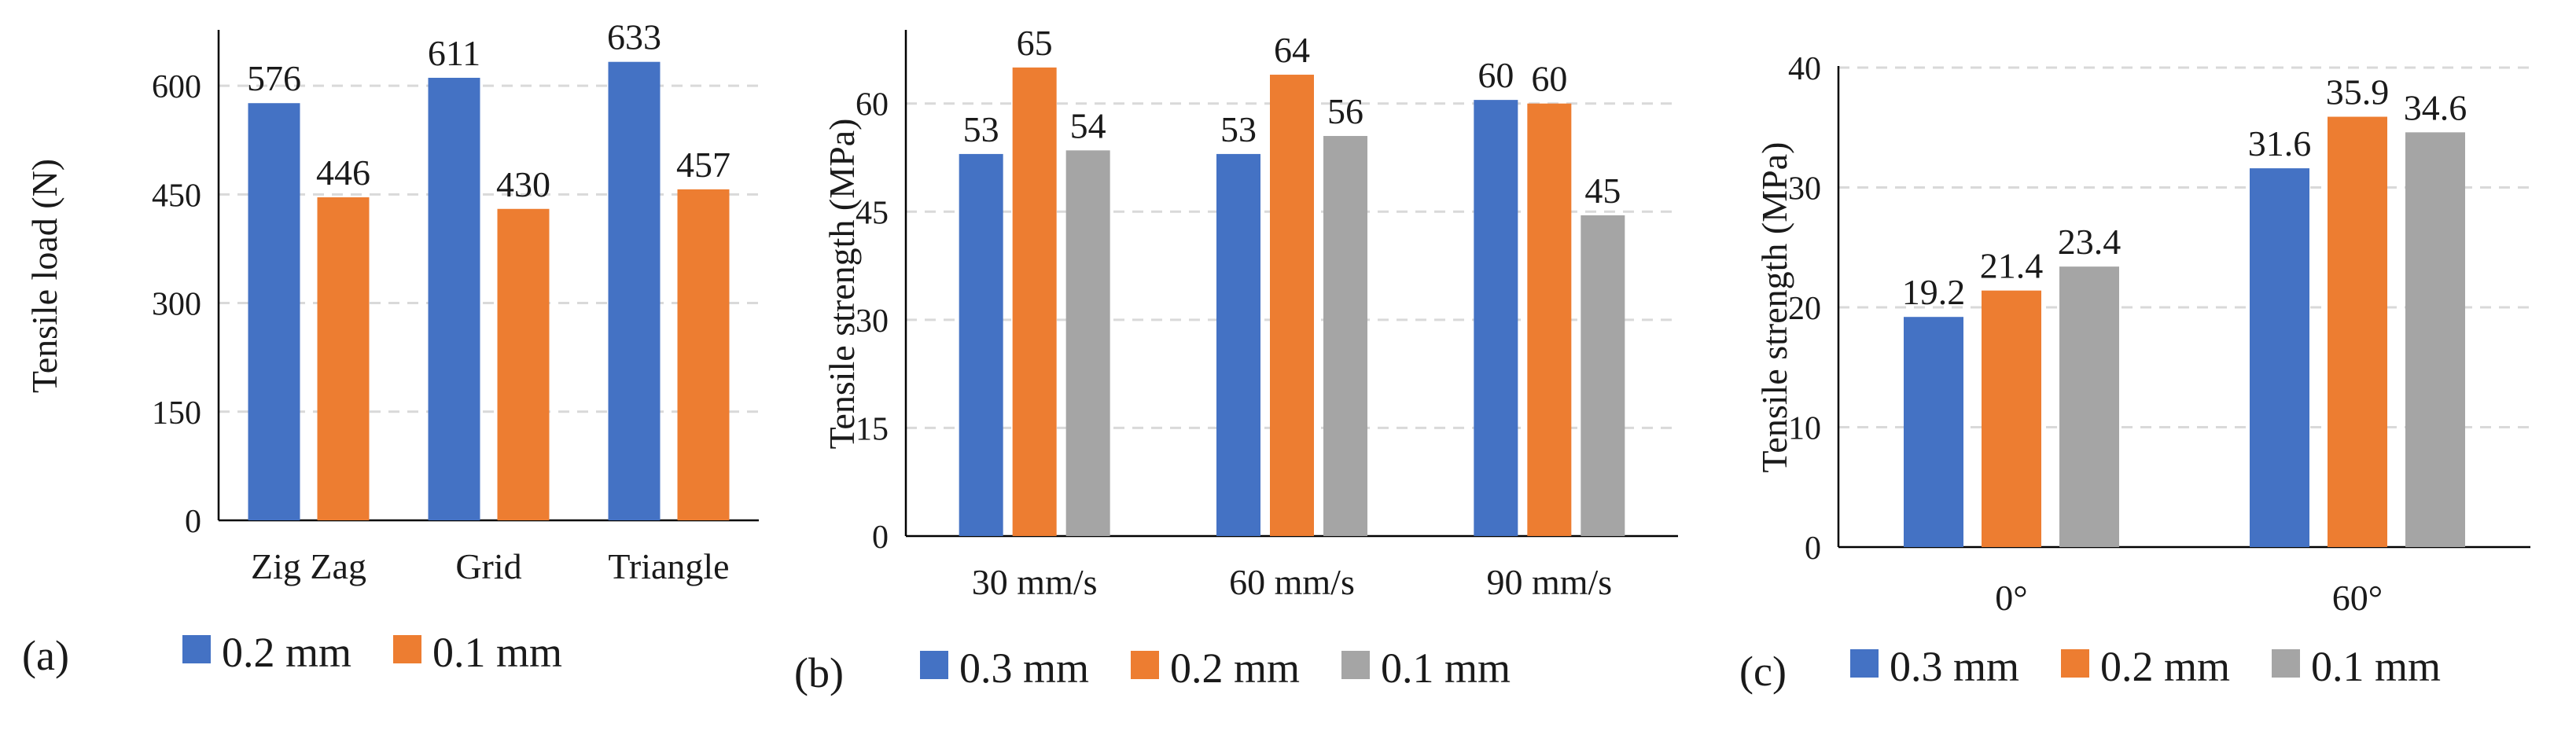 The height and width of the screenshot is (742, 2576). What do you see at coordinates (488, 566) in the screenshot?
I see `x-category-label: Grid` at bounding box center [488, 566].